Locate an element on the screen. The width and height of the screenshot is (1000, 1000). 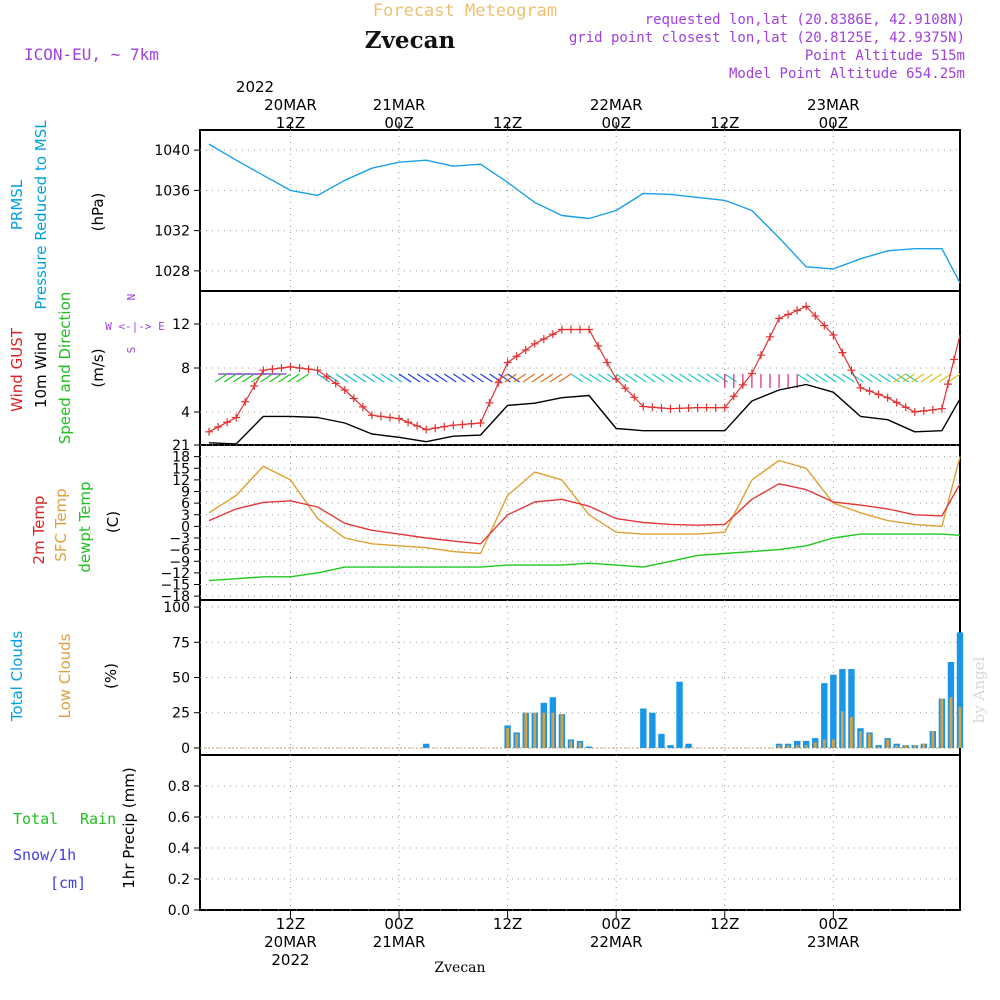
temp-tick-label: 6 is located at coordinates (185, 504).